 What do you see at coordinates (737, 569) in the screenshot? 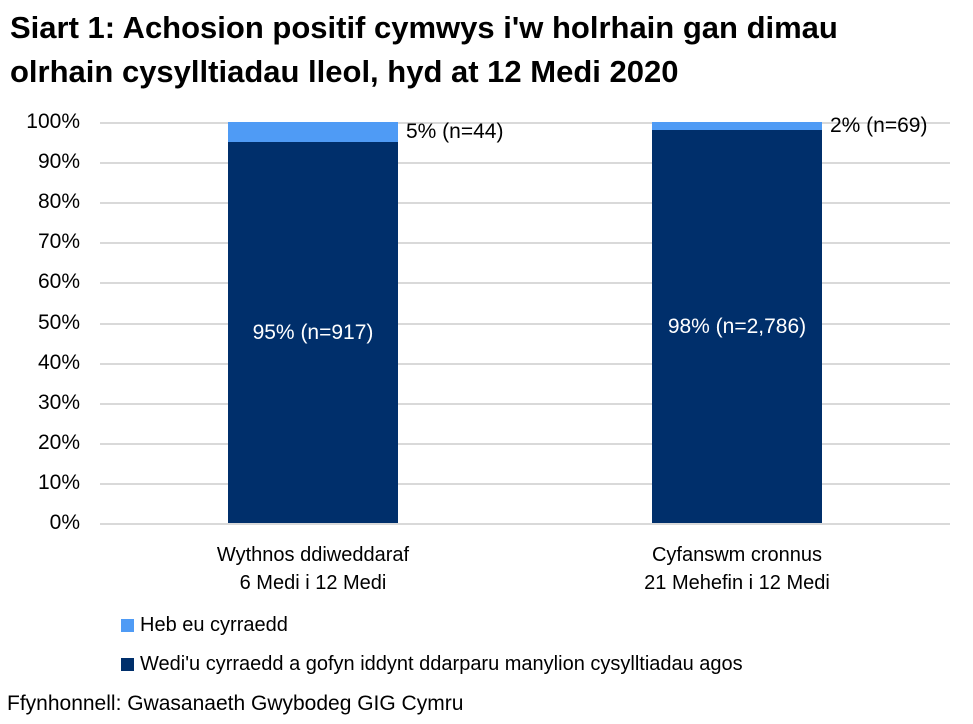
I see `x-axis-label-cyfanswm-cronnus: Cyfanswm cronnus 21 Mehefin i 12 Medi` at bounding box center [737, 569].